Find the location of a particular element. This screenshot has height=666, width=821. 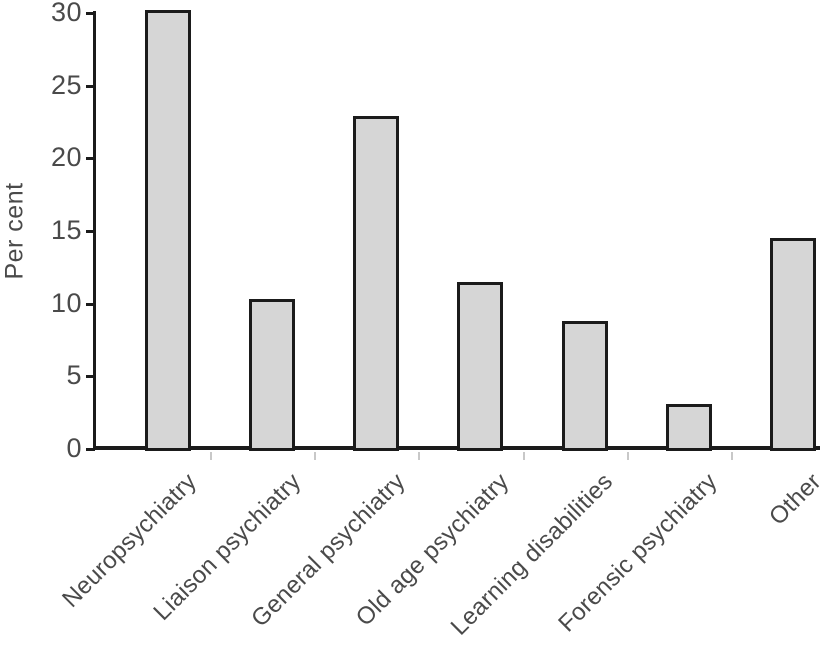

bar-forensic-psychiatry is located at coordinates (688, 427).